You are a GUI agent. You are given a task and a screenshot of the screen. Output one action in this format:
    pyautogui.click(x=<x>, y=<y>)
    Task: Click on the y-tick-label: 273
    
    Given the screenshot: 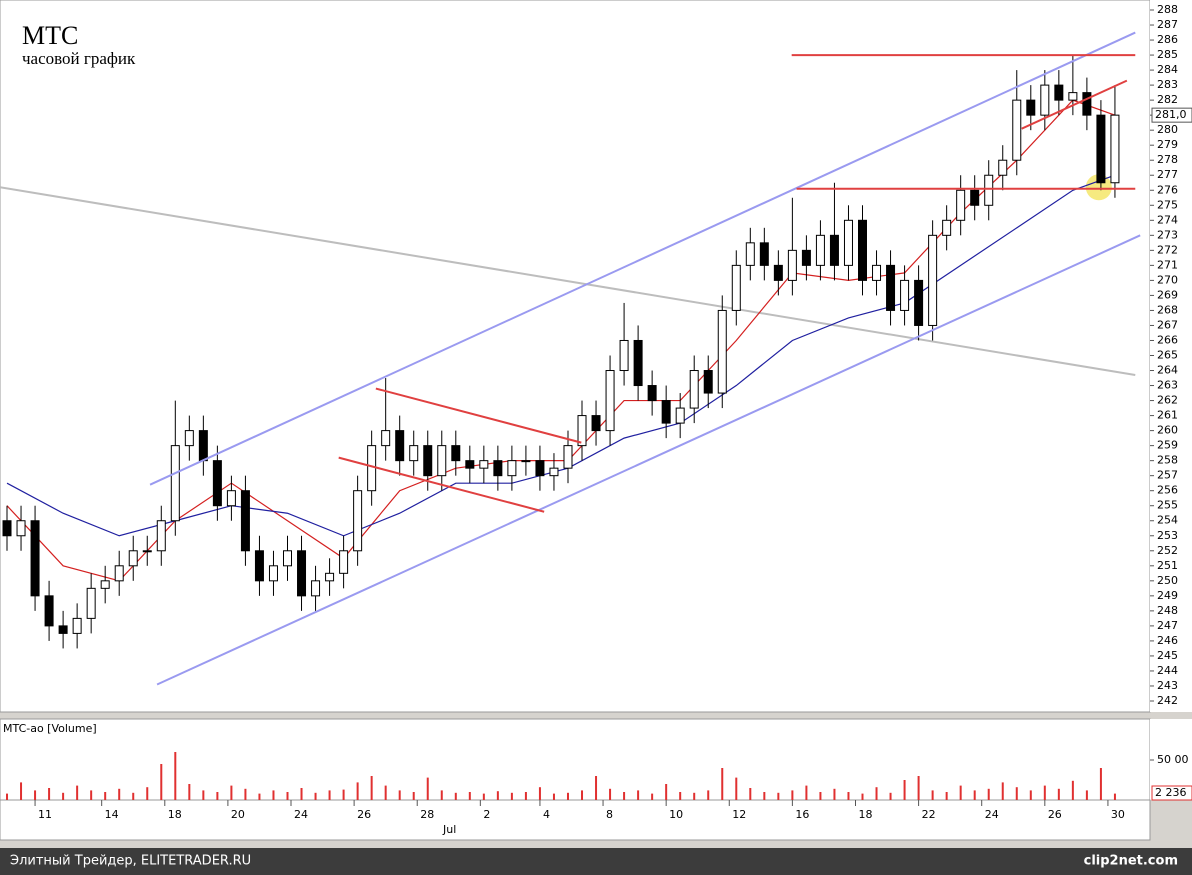 What is the action you would take?
    pyautogui.click(x=1167, y=234)
    